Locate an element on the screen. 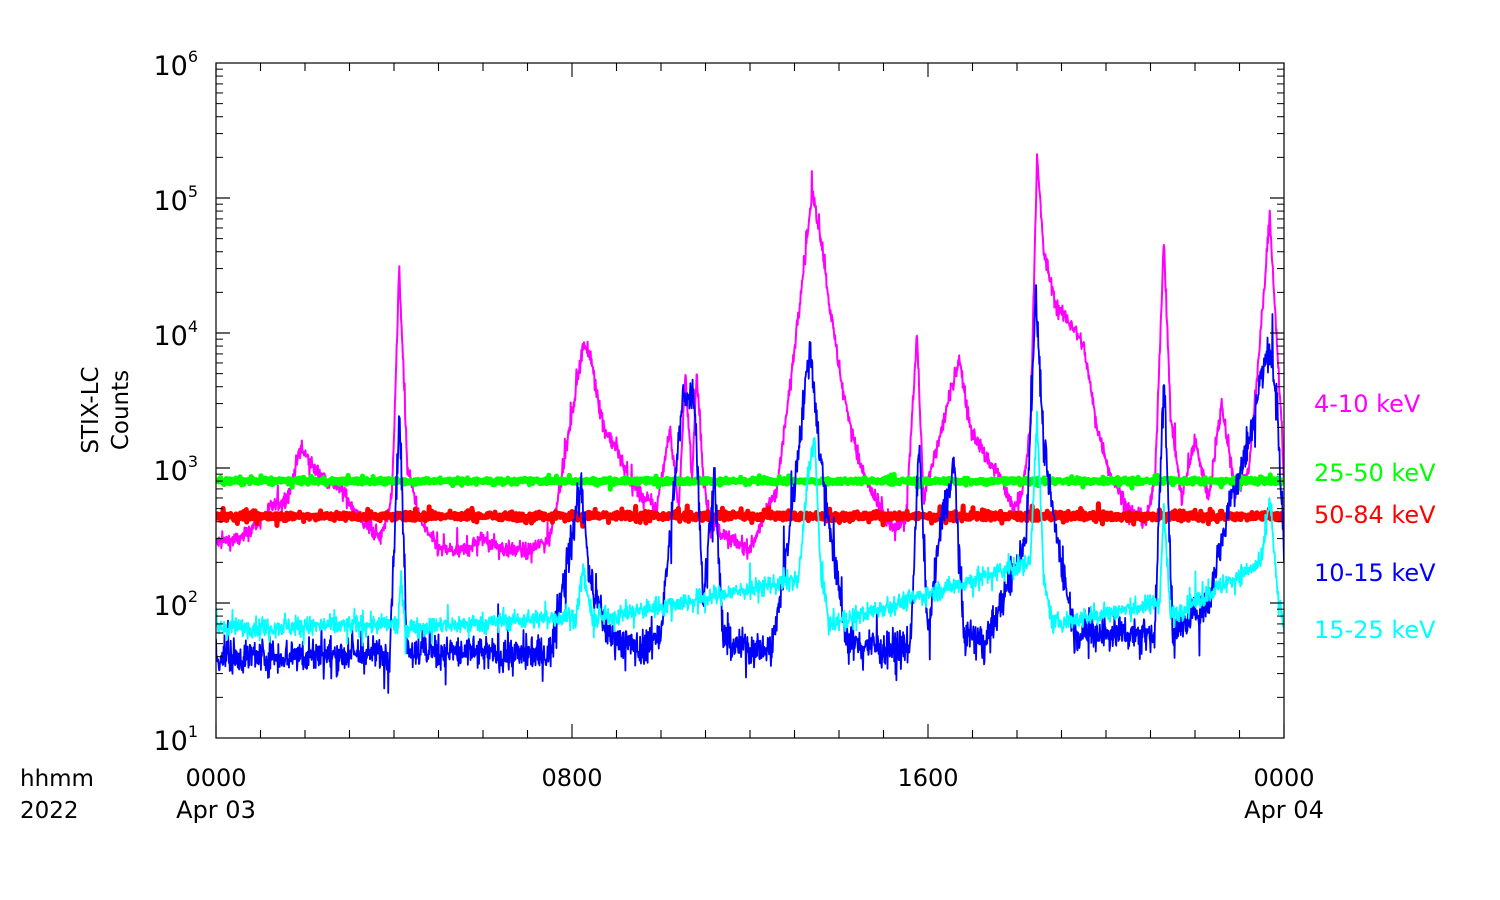 This screenshot has width=1500, height=900. x-axis-row-label-time: hhmm is located at coordinates (57, 779).